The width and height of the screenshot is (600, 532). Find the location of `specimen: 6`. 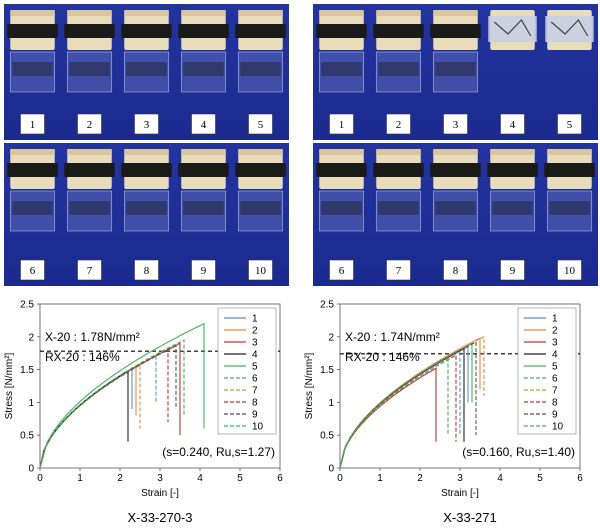

specimen: 6 is located at coordinates (341, 215).